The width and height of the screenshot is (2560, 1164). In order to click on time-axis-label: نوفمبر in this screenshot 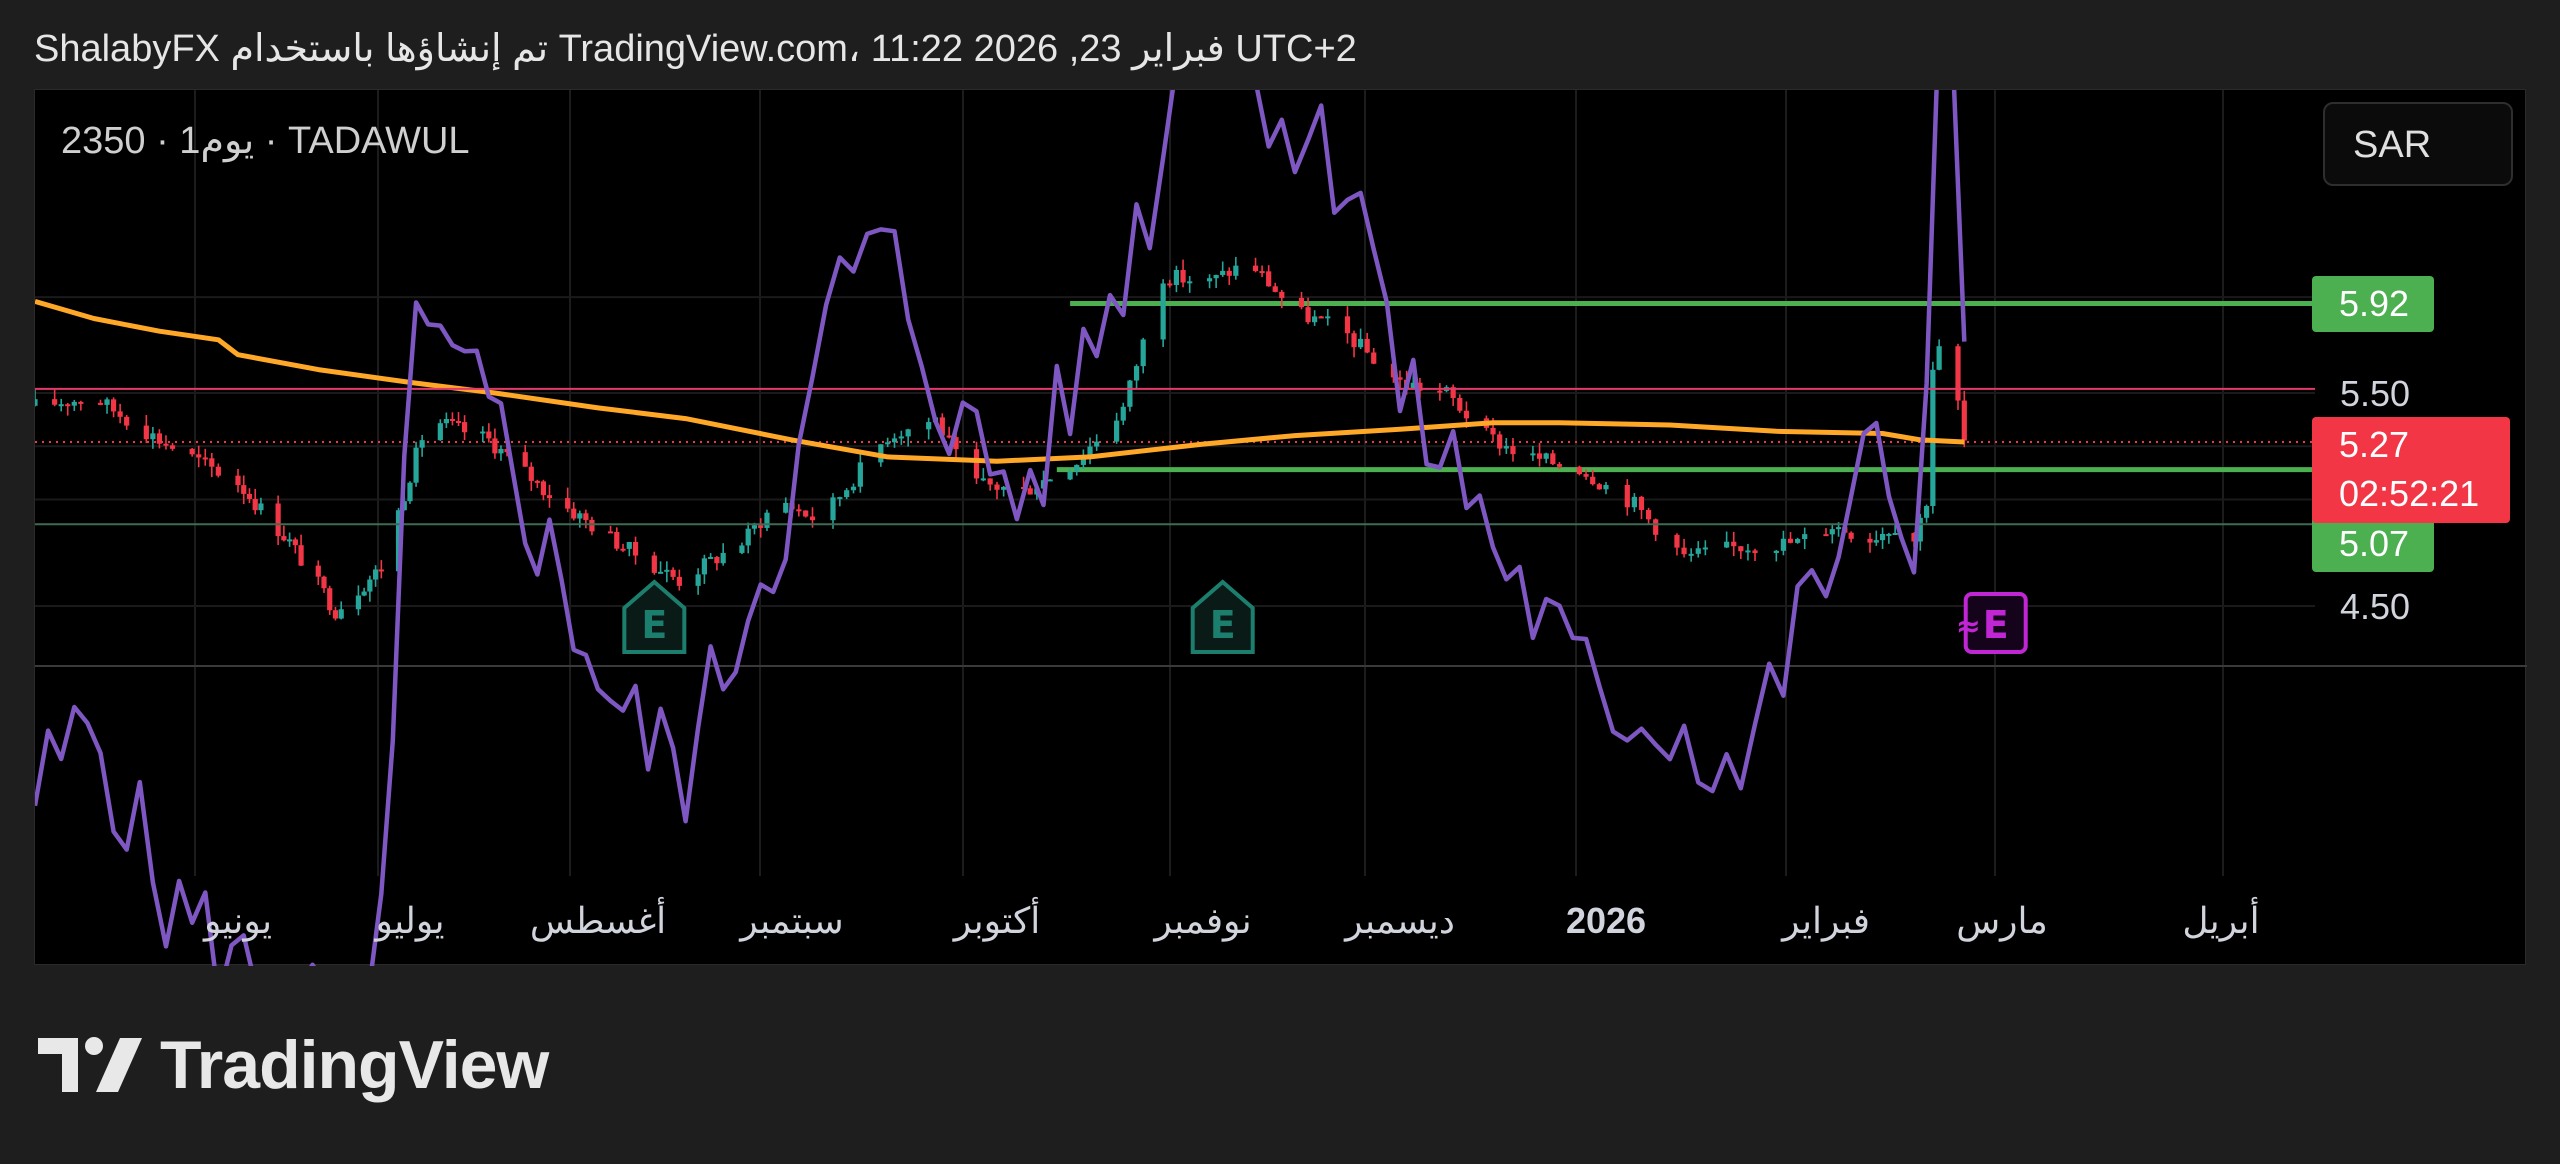, I will do `click(1201, 921)`.